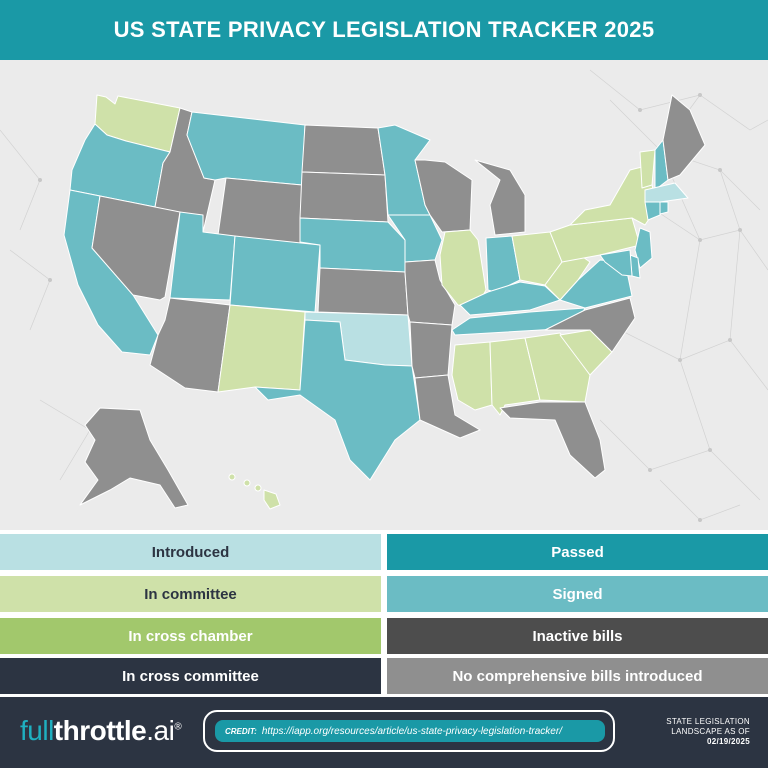 This screenshot has width=768, height=768. Describe the element at coordinates (241, 731) in the screenshot. I see `credit-label: CREDIT:` at that location.